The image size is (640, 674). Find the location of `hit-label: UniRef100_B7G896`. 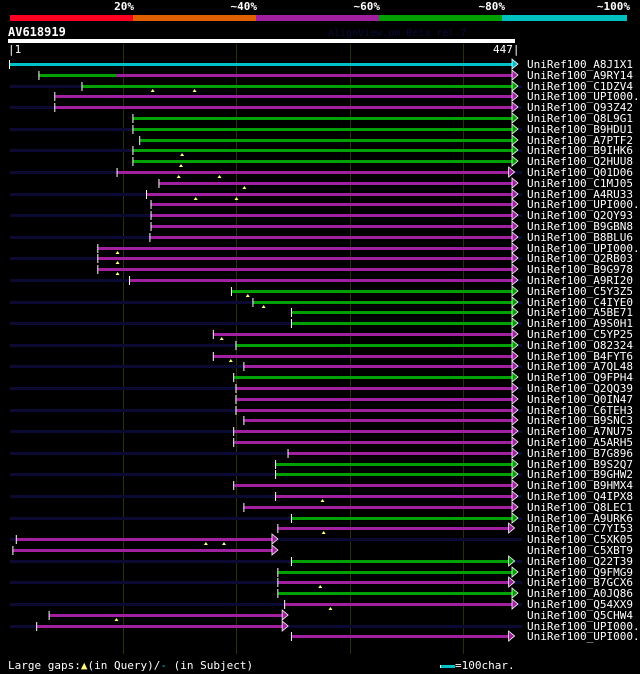

hit-label: UniRef100_B7G896 is located at coordinates (580, 453).